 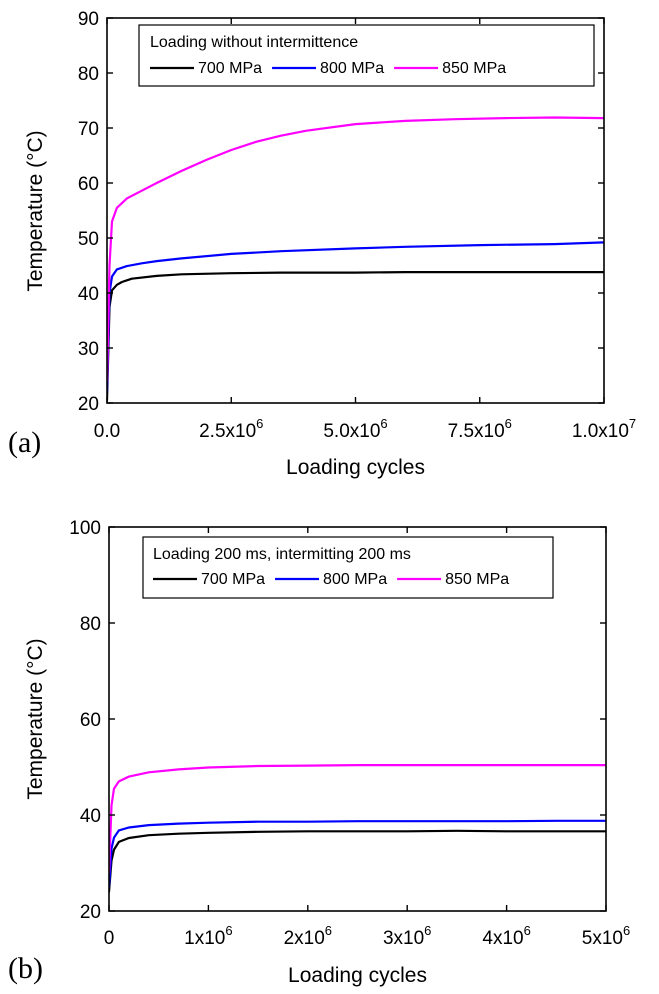 What do you see at coordinates (25, 968) in the screenshot?
I see `panel-label: (b)` at bounding box center [25, 968].